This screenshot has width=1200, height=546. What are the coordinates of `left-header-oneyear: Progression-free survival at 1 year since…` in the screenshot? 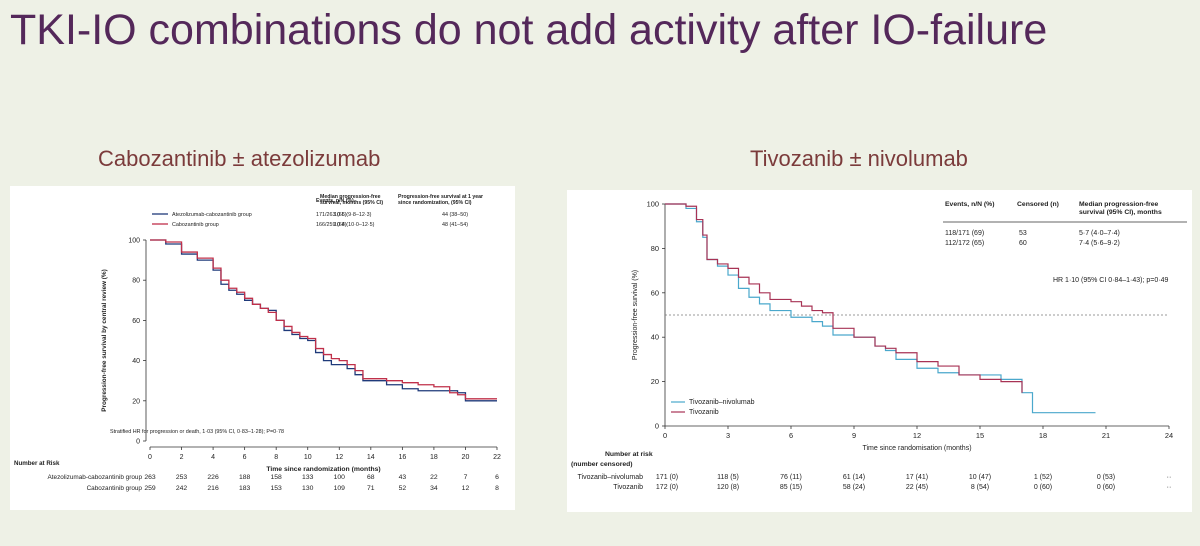 It's located at (440, 200).